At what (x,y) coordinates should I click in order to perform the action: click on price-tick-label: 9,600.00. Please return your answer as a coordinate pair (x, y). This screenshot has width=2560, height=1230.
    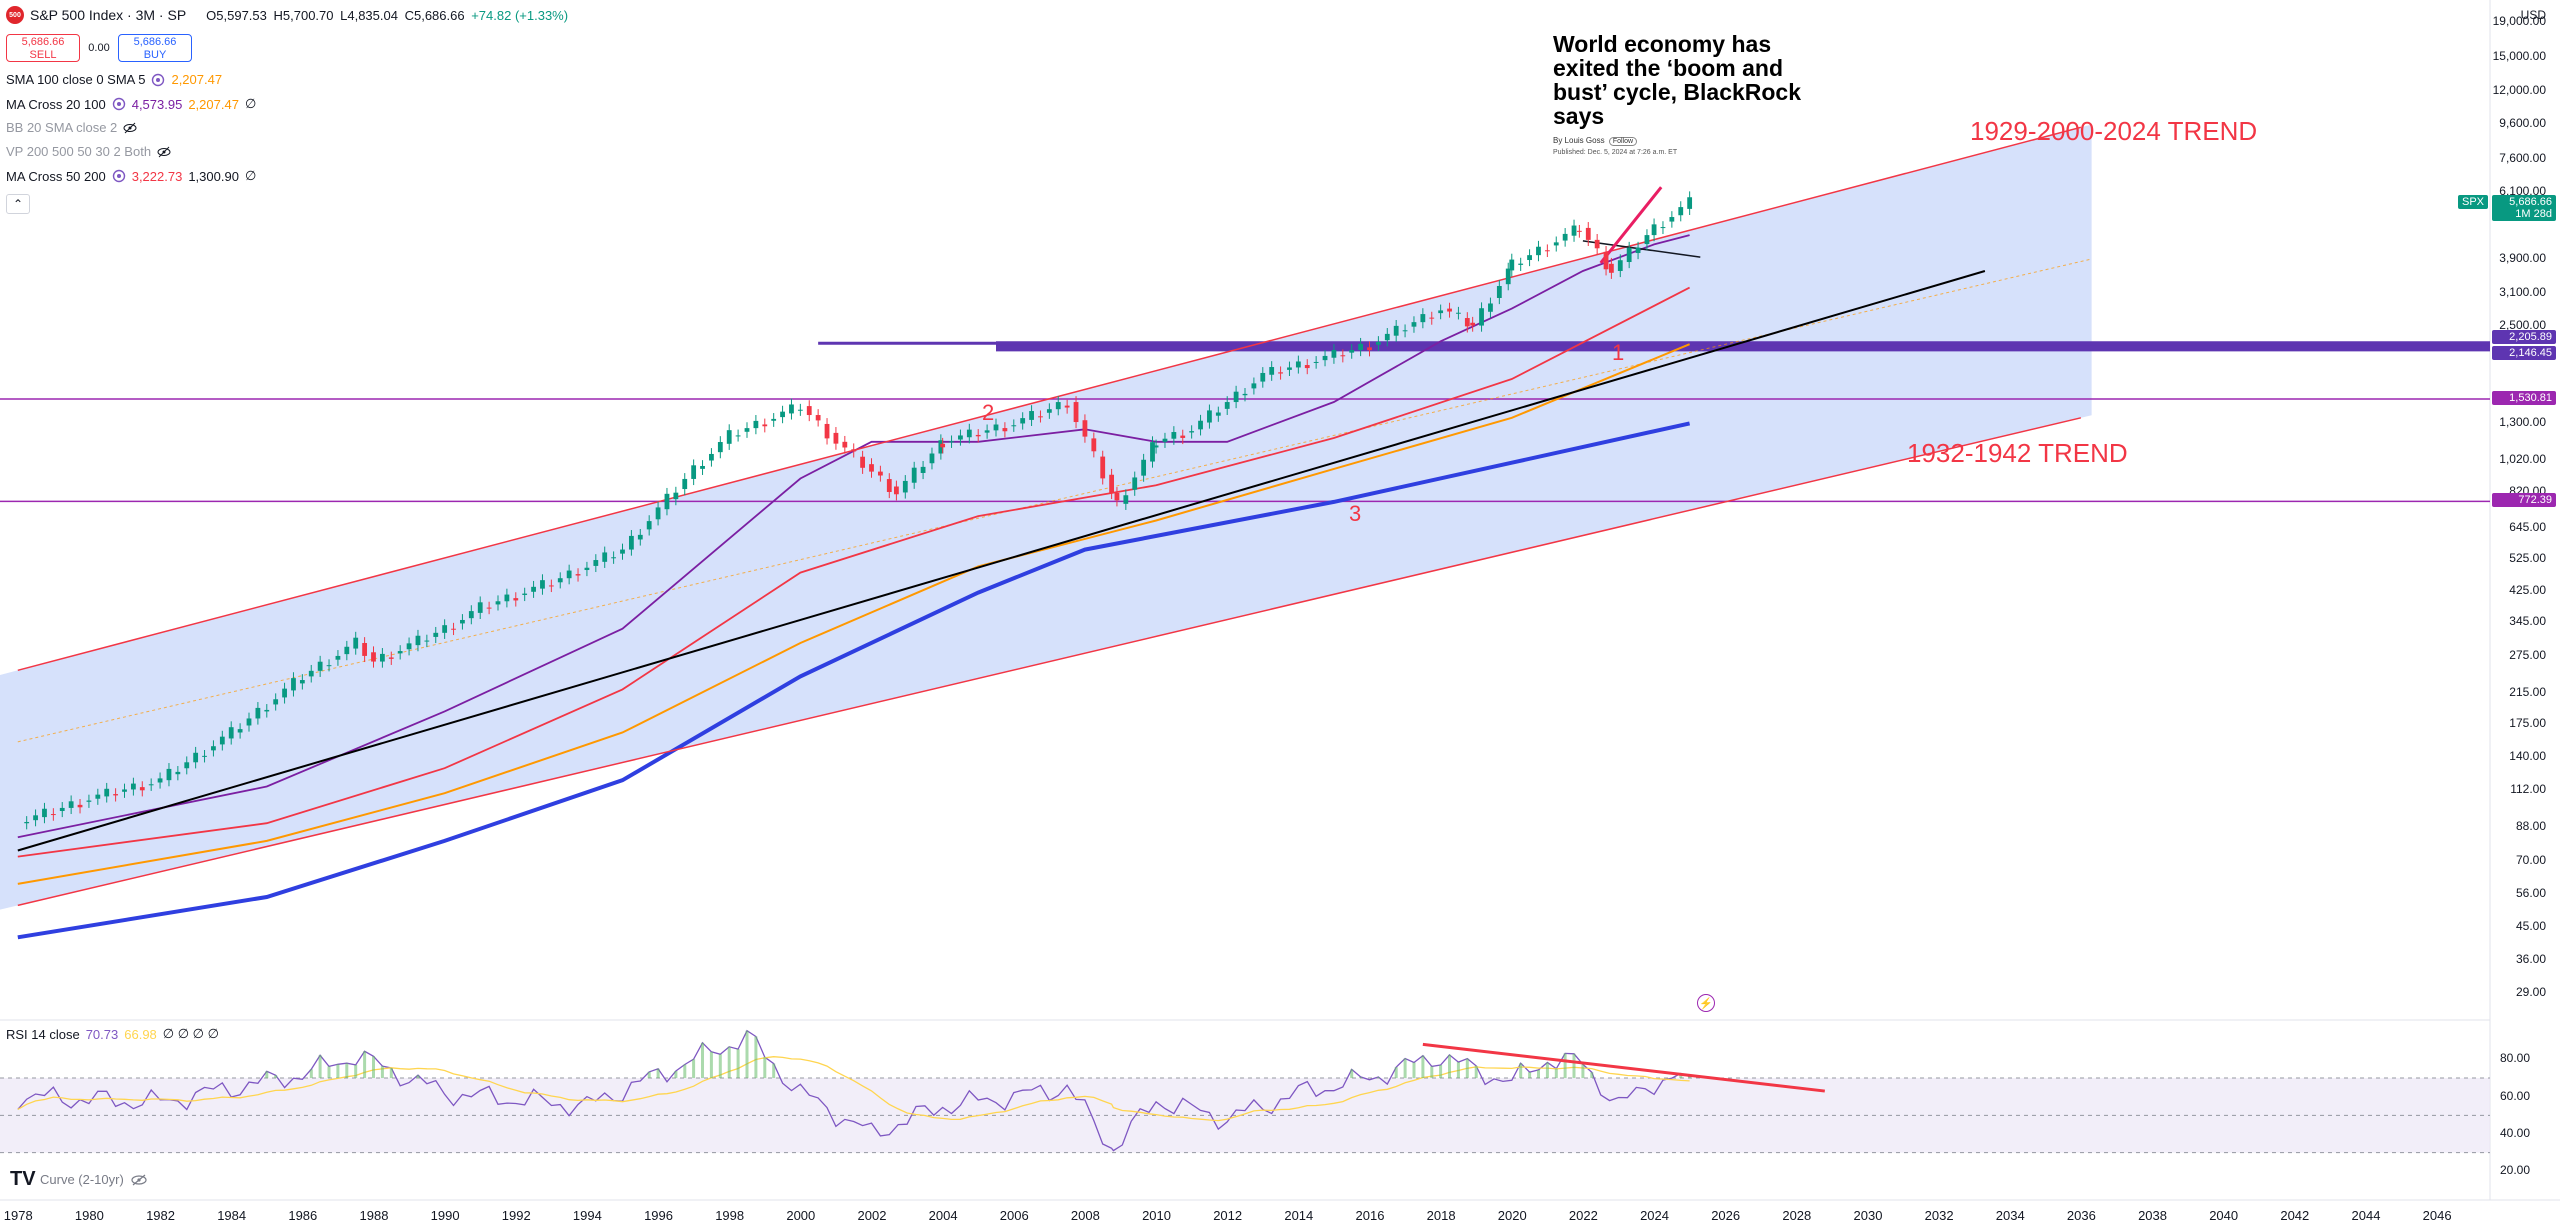
    Looking at the image, I should click on (2522, 123).